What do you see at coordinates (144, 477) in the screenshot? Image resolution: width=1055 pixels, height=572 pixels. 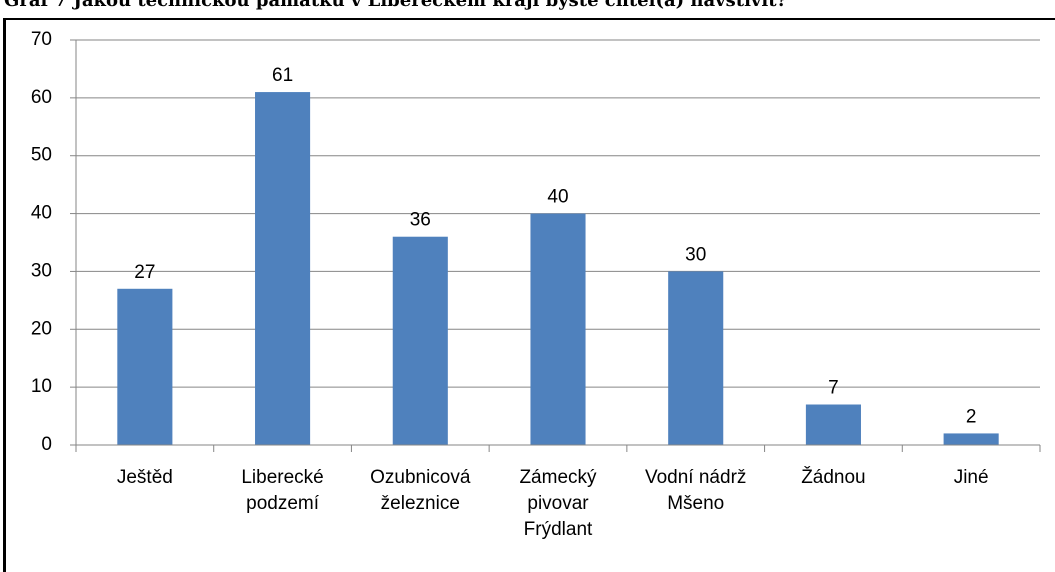 I see `x-tick-label: Ještěd` at bounding box center [144, 477].